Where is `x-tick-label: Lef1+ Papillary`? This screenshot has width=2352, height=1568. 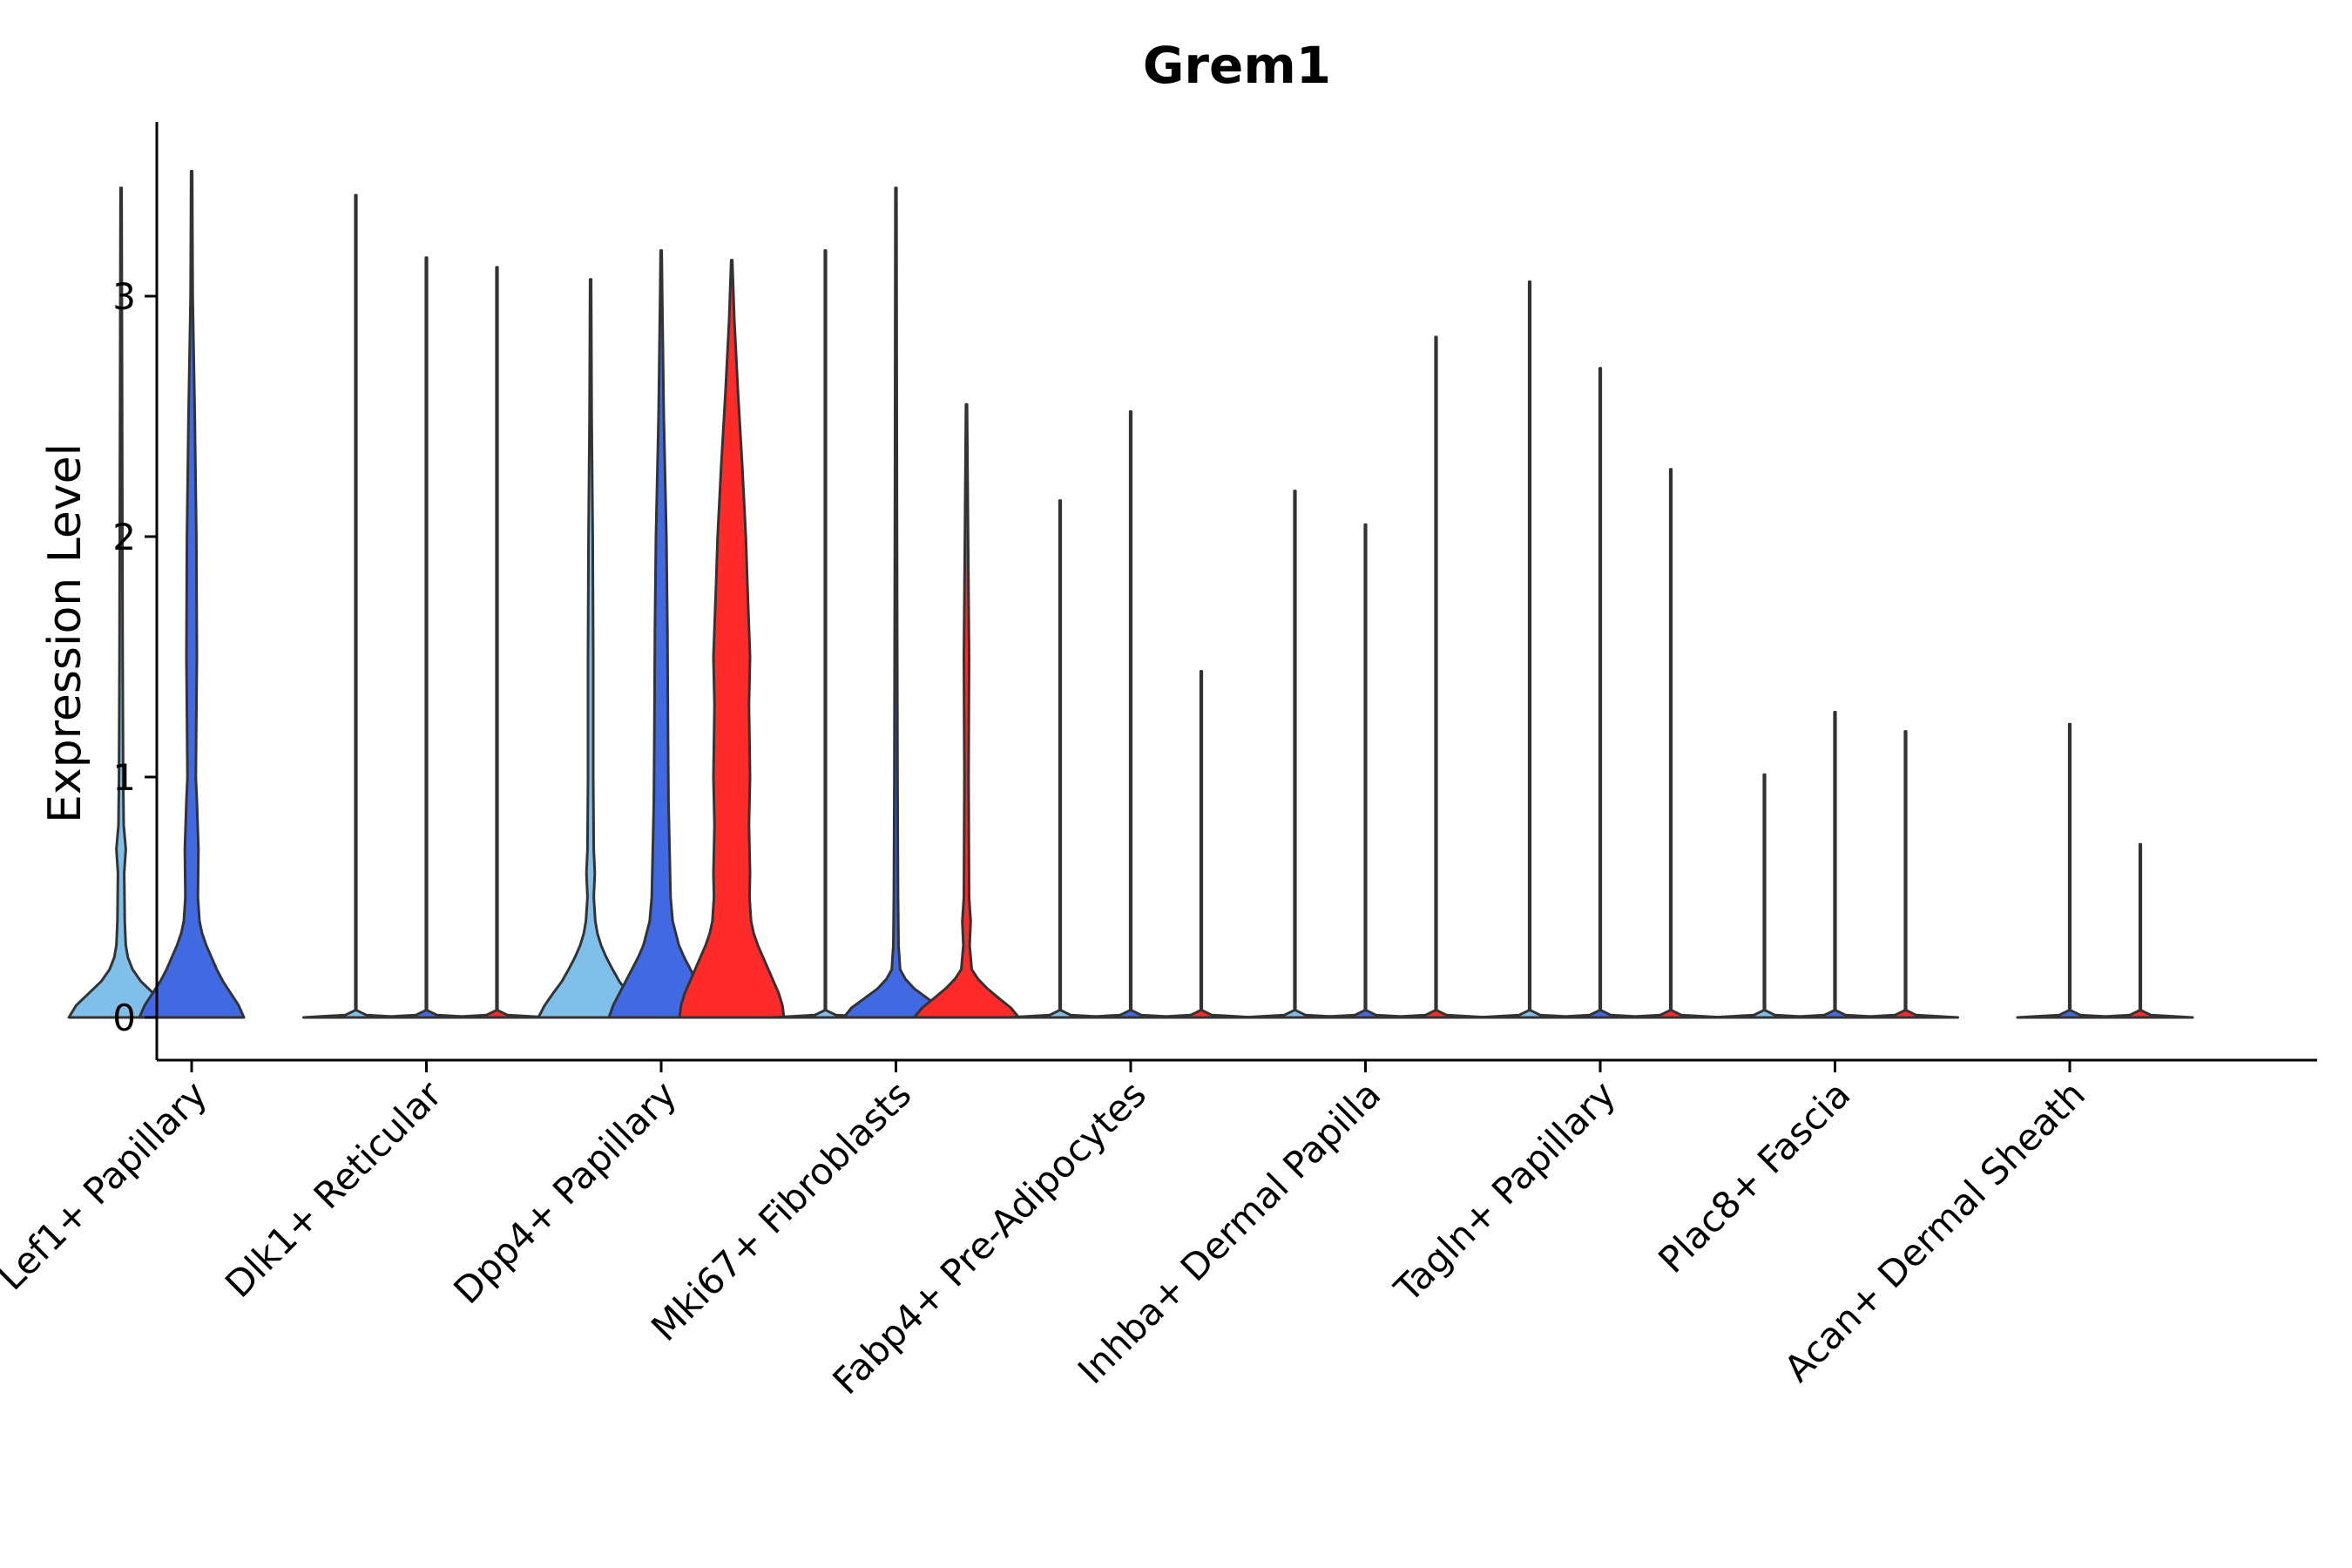 x-tick-label: Lef1+ Papillary is located at coordinates (107, 1185).